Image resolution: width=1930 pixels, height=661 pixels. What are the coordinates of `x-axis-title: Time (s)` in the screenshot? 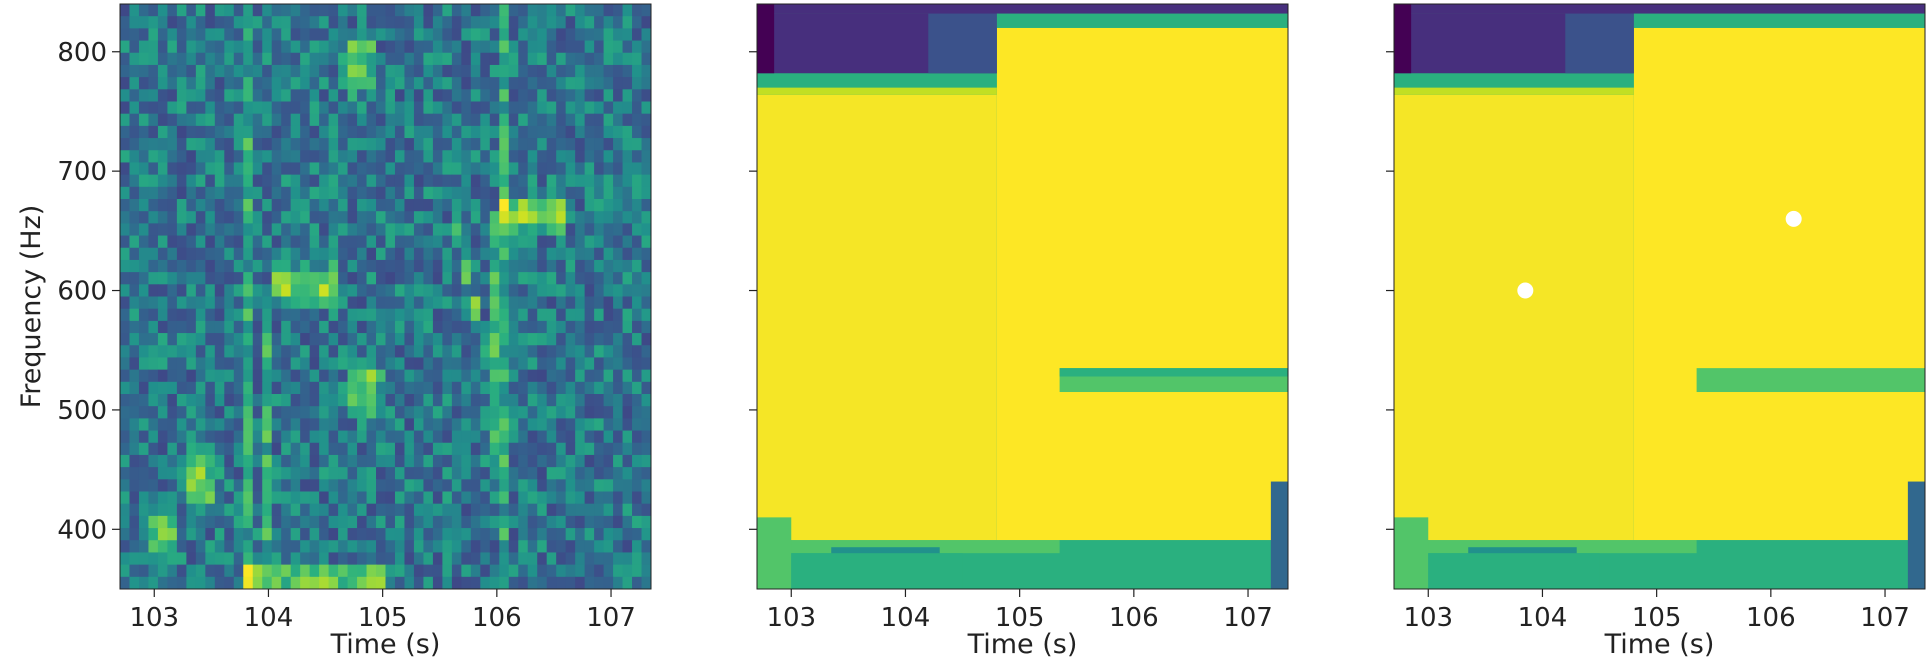 It's located at (1022, 644).